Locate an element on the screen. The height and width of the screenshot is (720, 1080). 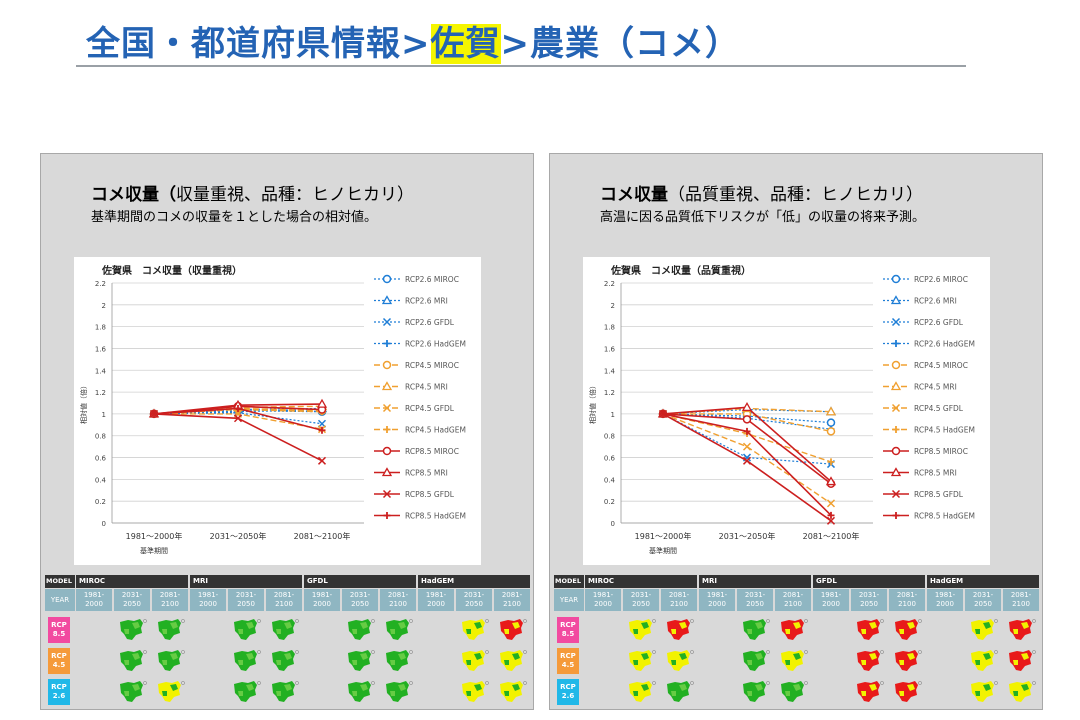
legend-item: RCP2.6 MRI is located at coordinates (411, 300).